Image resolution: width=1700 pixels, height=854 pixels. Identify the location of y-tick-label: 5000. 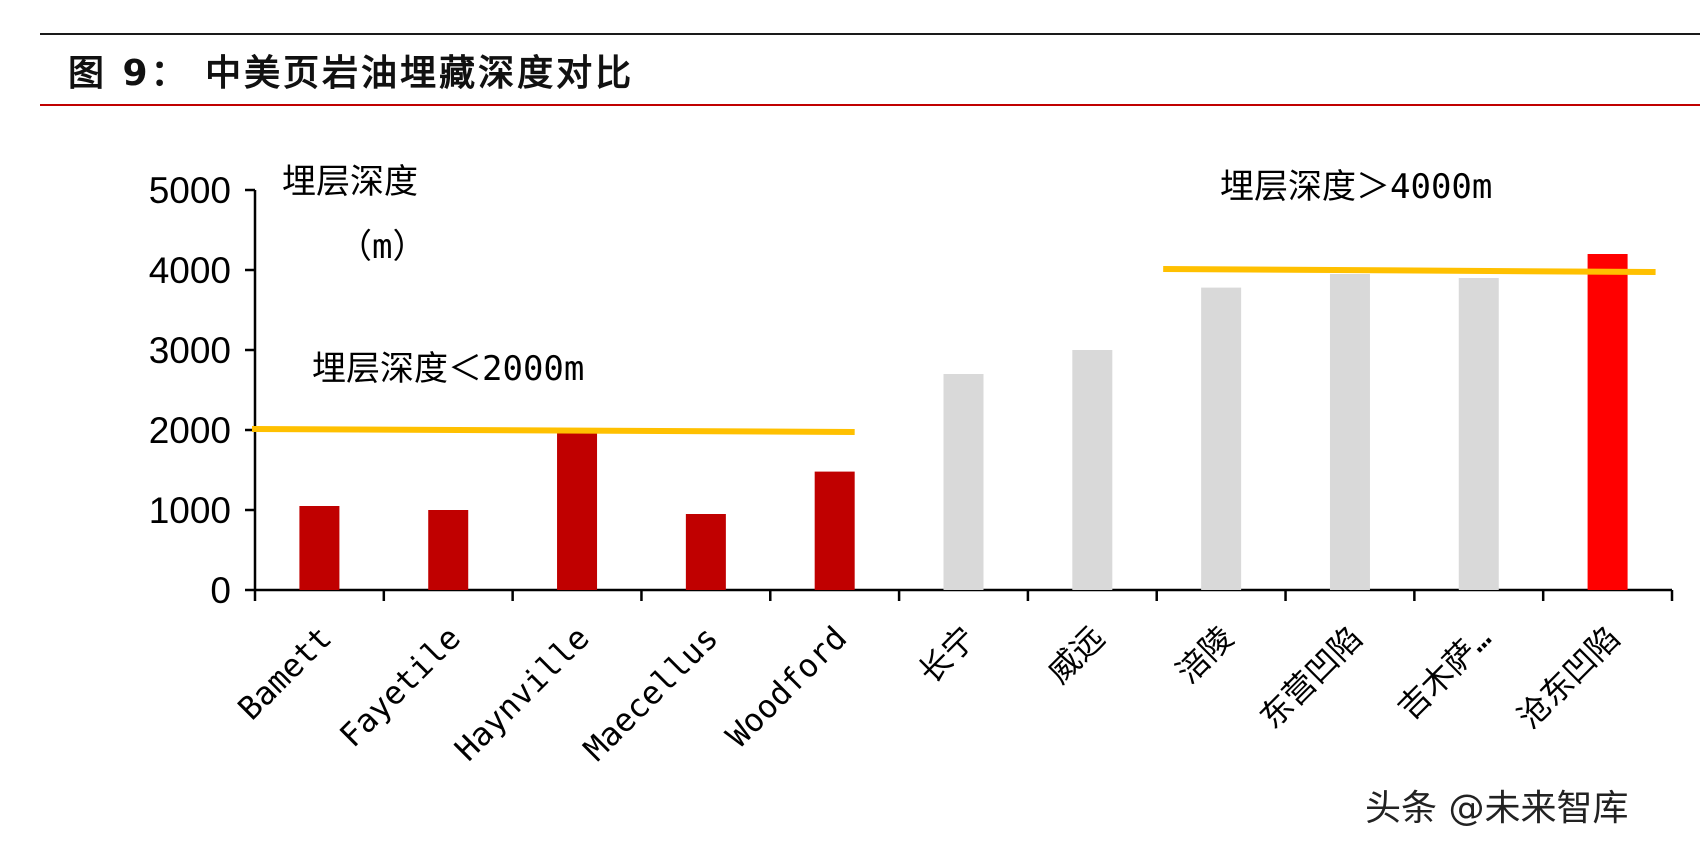
(190, 190).